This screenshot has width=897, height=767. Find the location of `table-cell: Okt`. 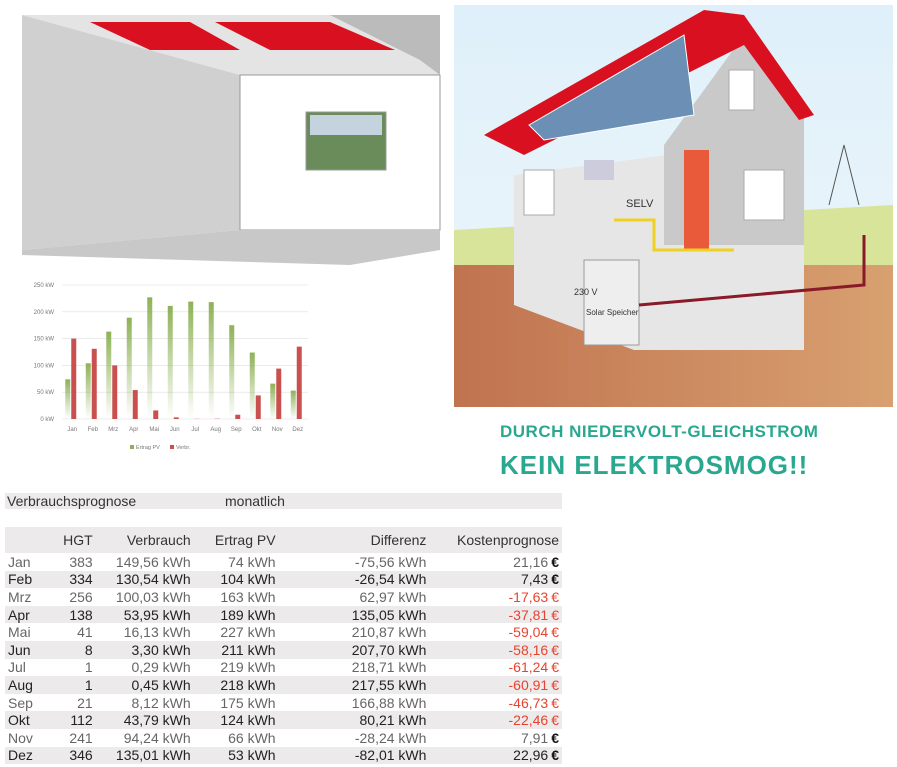

table-cell: Okt is located at coordinates (29, 720).